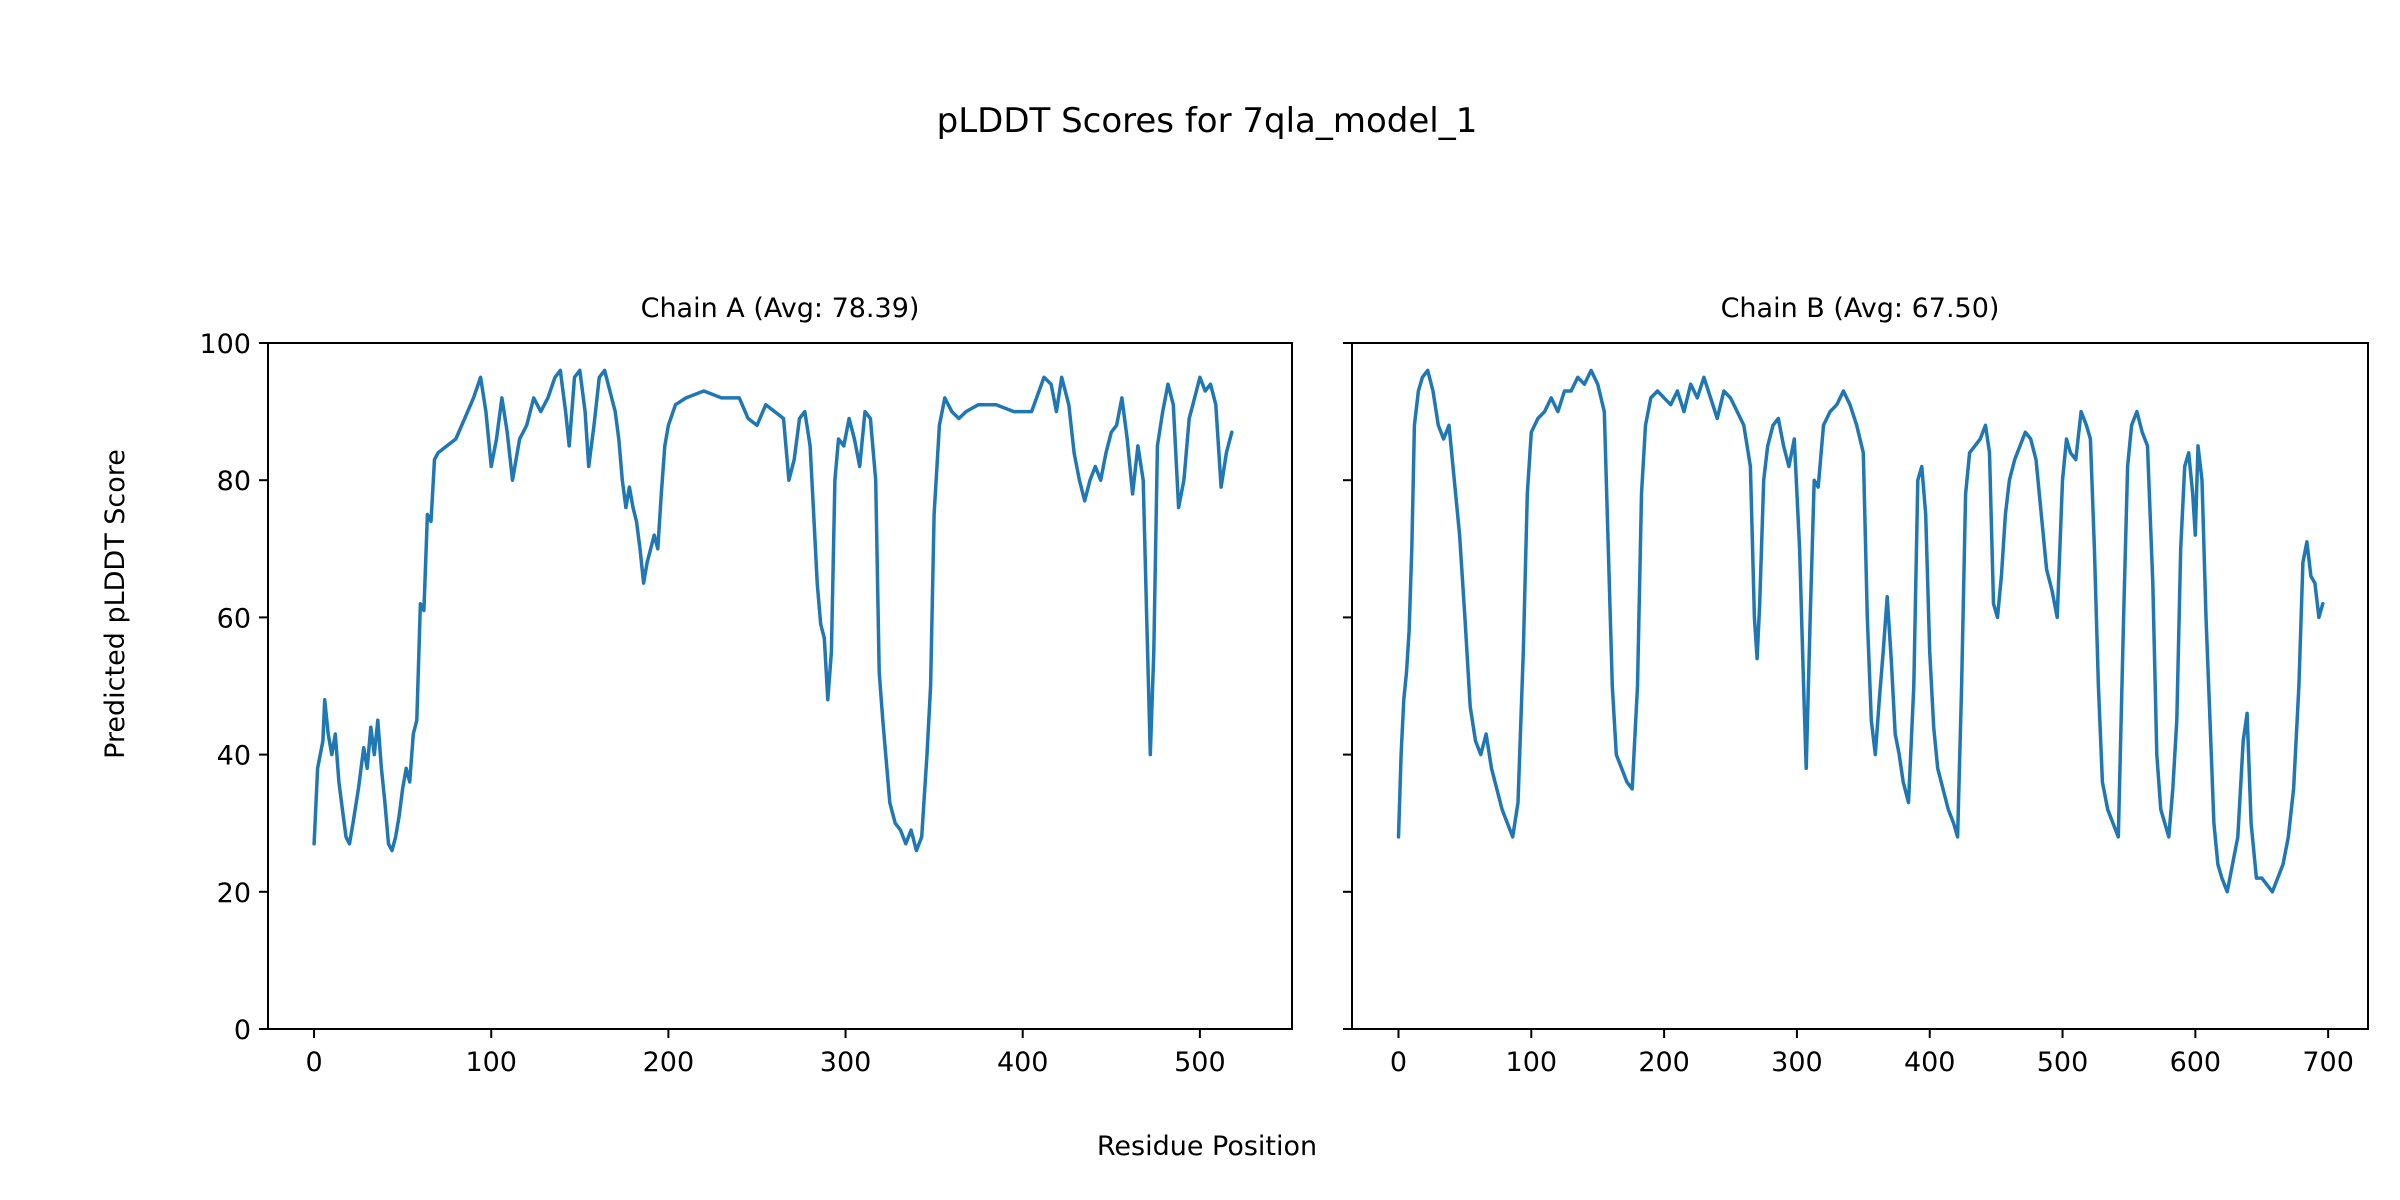 The width and height of the screenshot is (2400, 1200). What do you see at coordinates (115, 604) in the screenshot?
I see `y-axis-label: Predicted pLDDT Score` at bounding box center [115, 604].